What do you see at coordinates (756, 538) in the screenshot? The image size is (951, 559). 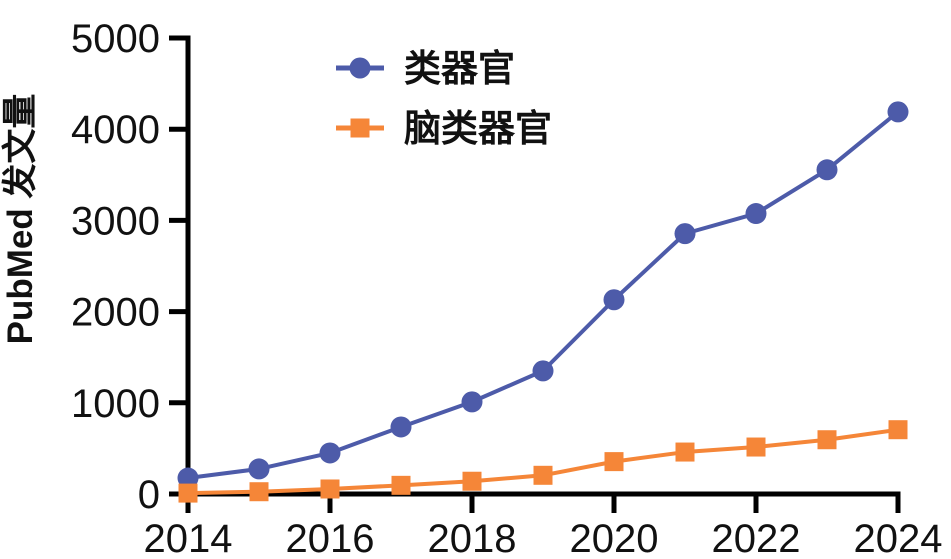 I see `x-tick-label: 2022` at bounding box center [756, 538].